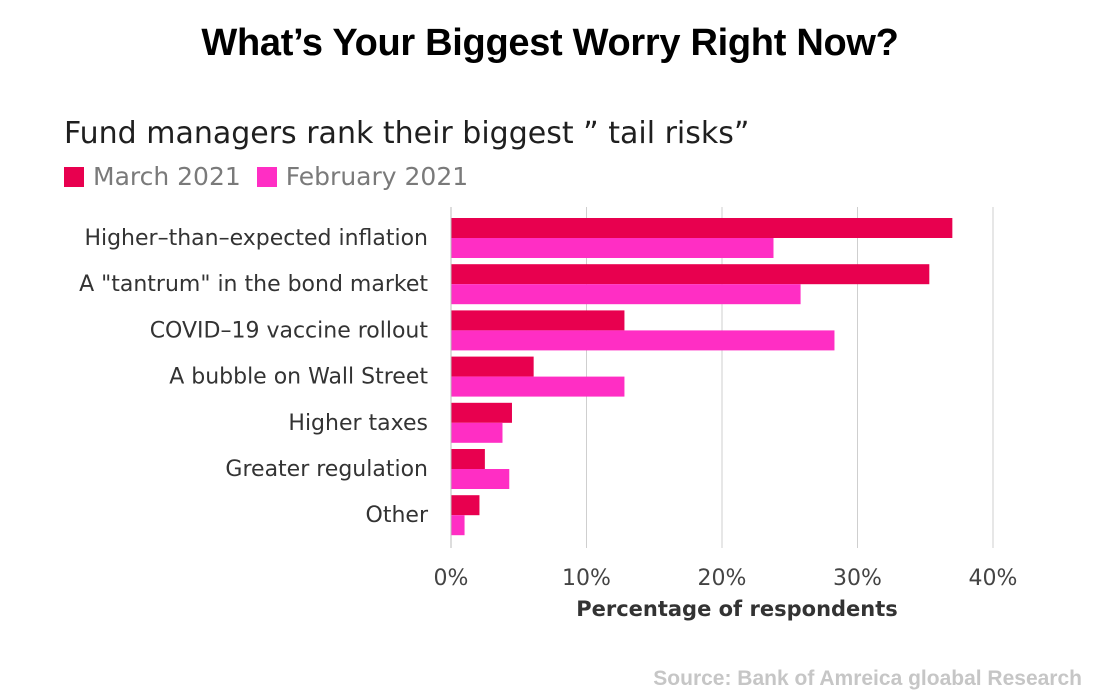  What do you see at coordinates (550, 43) in the screenshot?
I see `chart-headline: What’s Your Biggest Worry Right Now?` at bounding box center [550, 43].